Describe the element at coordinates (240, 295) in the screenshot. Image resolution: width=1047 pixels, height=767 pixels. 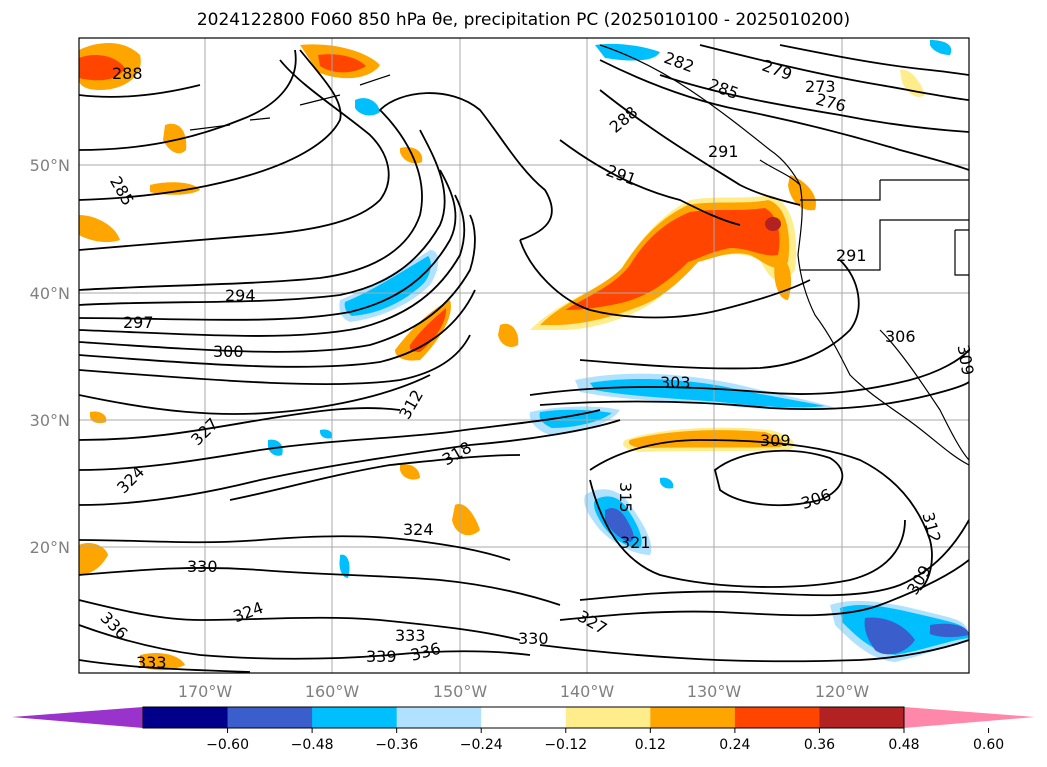
I see `contour-label: 294` at that location.